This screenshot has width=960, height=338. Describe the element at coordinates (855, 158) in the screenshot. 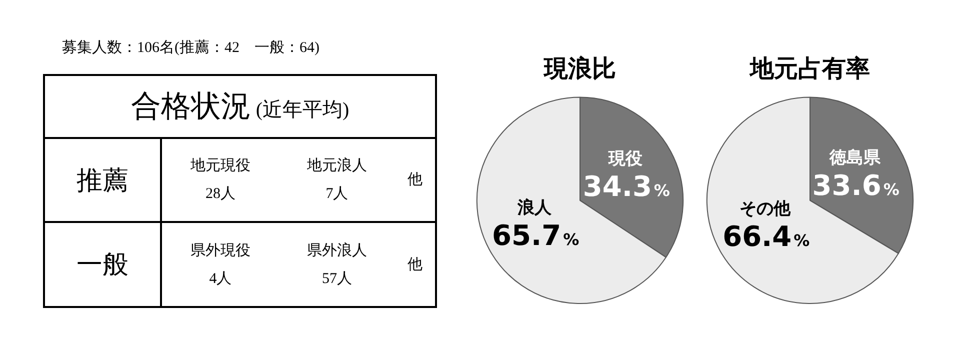

I see `slice-label: 徳島県` at that location.